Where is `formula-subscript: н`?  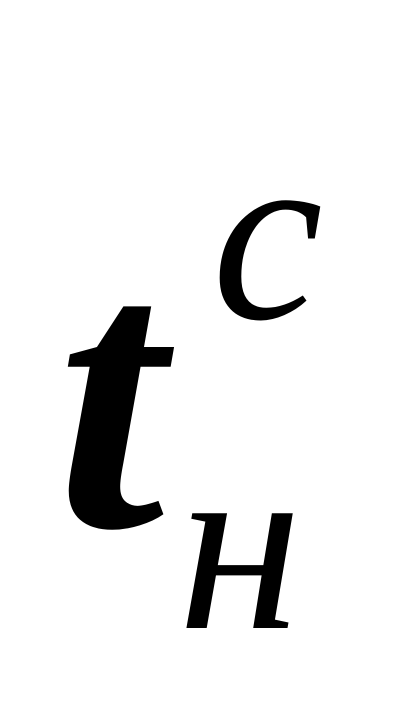 formula-subscript: н is located at coordinates (240, 544).